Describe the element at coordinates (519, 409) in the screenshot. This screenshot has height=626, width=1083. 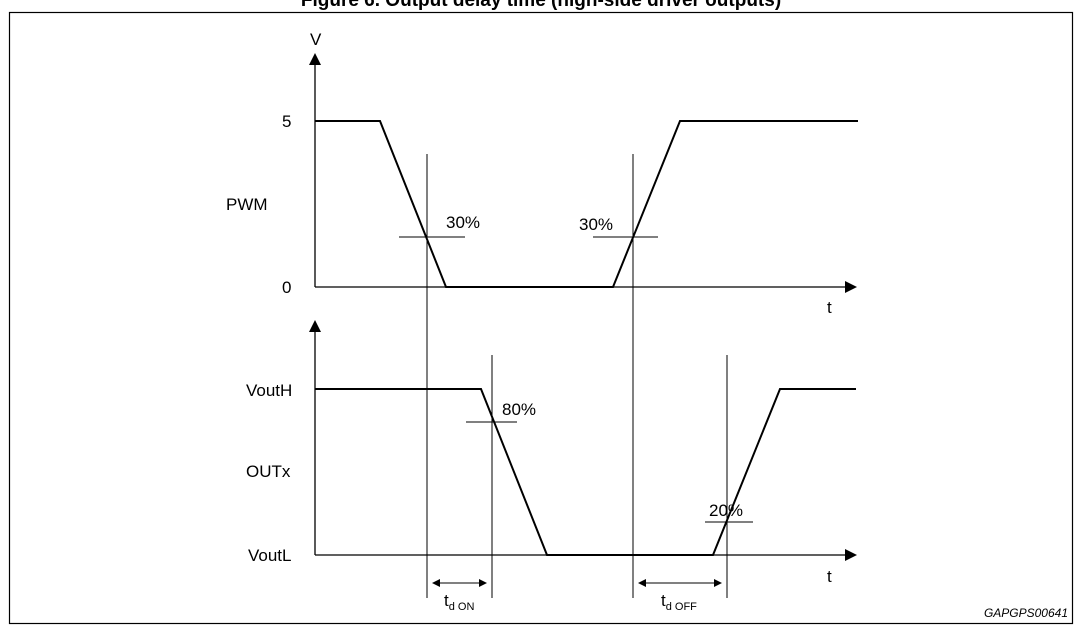
I see `out-threshold-80-label: 80%` at that location.